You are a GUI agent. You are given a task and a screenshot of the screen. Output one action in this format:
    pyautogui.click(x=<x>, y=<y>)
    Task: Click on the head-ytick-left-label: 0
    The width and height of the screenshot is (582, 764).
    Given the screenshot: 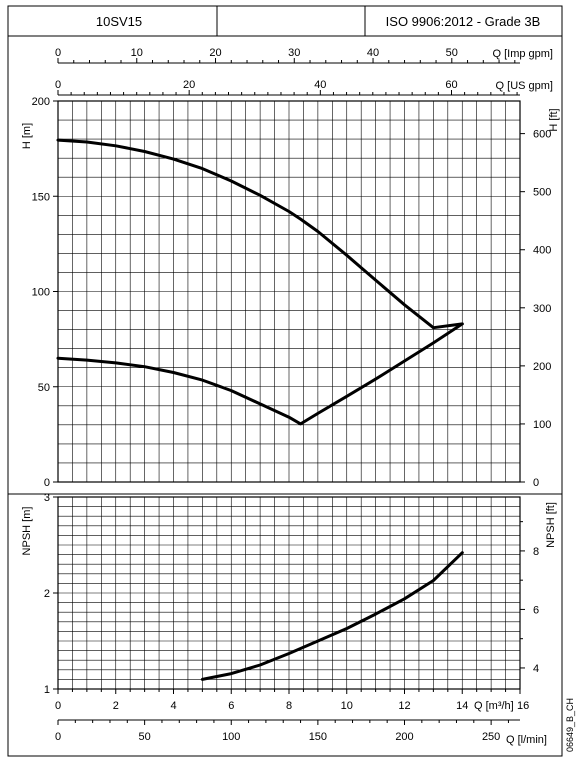 What is the action you would take?
    pyautogui.click(x=47, y=483)
    